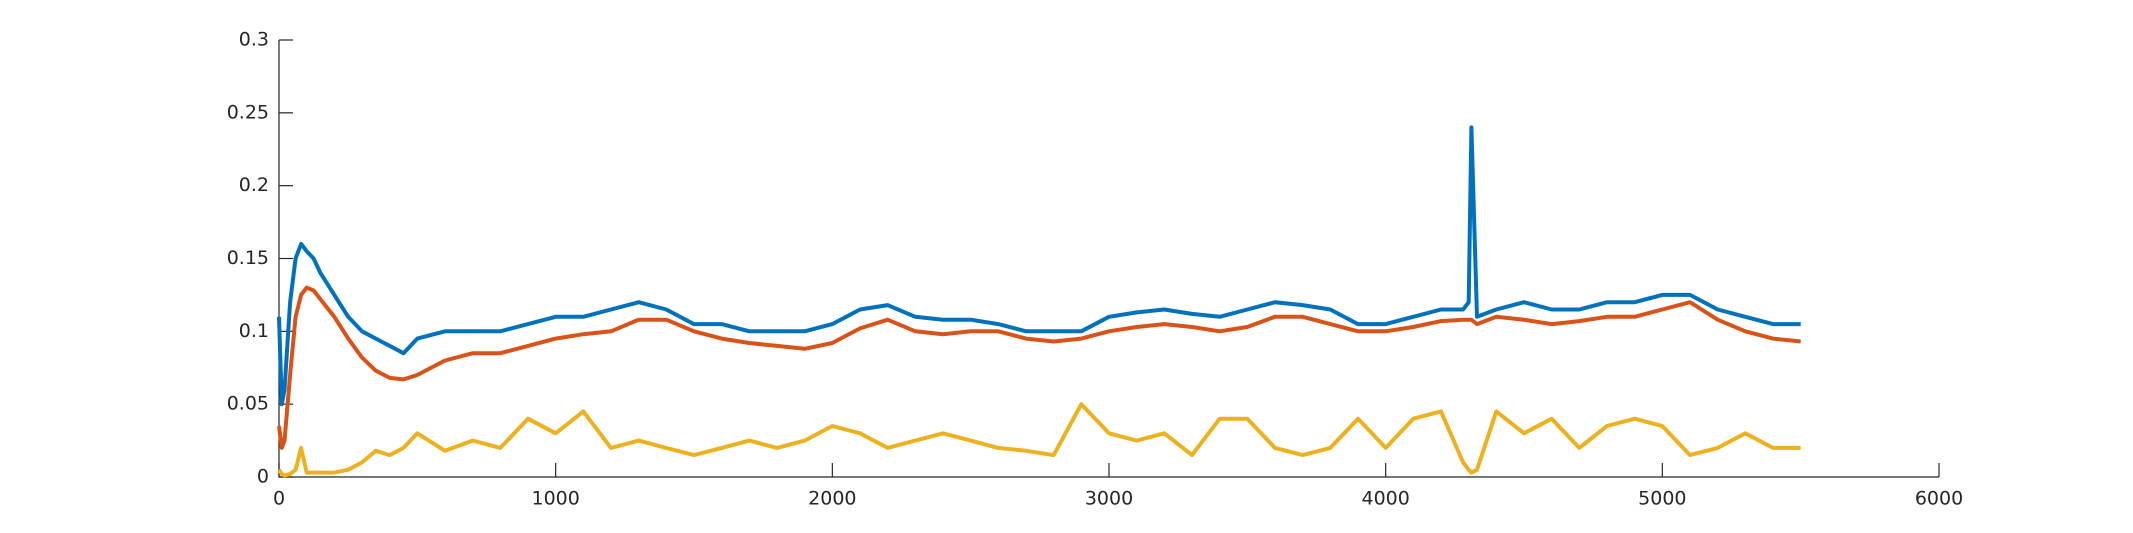 This screenshot has height=533, width=2133. Describe the element at coordinates (832, 499) in the screenshot. I see `x-tick-label: 2000` at that location.